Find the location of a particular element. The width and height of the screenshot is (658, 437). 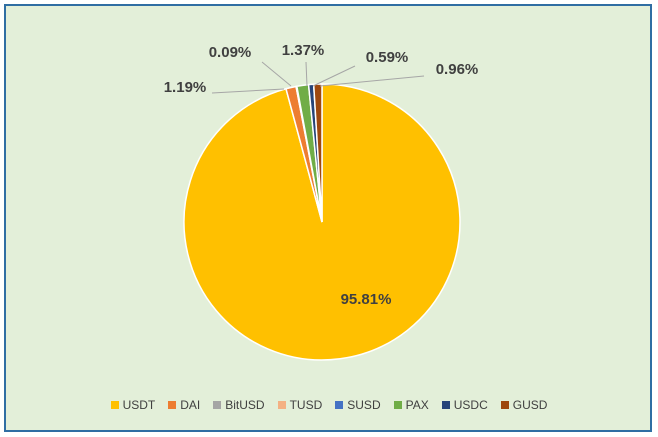

data-label-pax: 1.37% is located at coordinates (303, 50).